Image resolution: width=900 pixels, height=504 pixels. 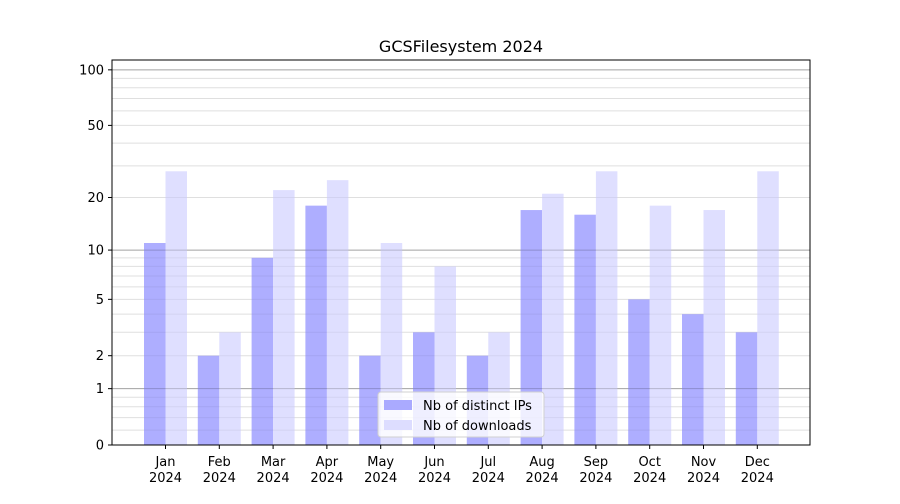 What do you see at coordinates (477, 426) in the screenshot?
I see `legend-label: Nb of downloads` at bounding box center [477, 426].